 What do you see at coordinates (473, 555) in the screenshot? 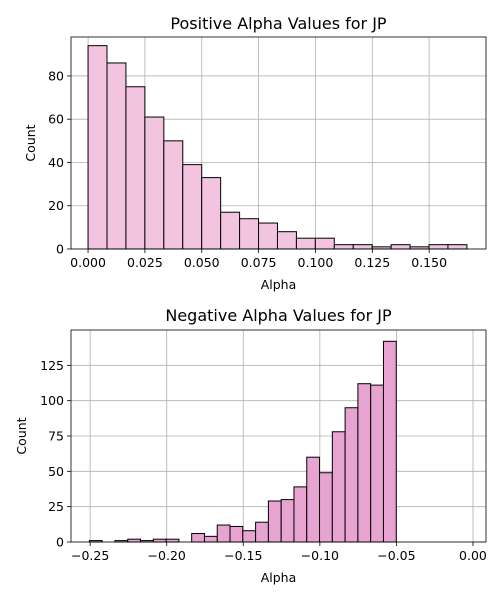
I see `x-tick-label: 0.00` at bounding box center [473, 555].